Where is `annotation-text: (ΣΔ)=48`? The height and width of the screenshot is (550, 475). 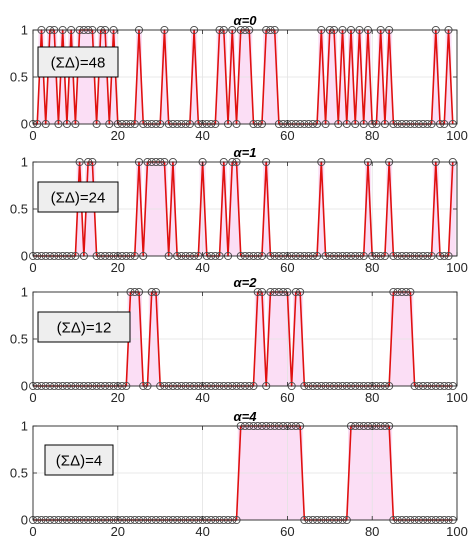
annotation-text: (ΣΔ)=48 is located at coordinates (78, 63).